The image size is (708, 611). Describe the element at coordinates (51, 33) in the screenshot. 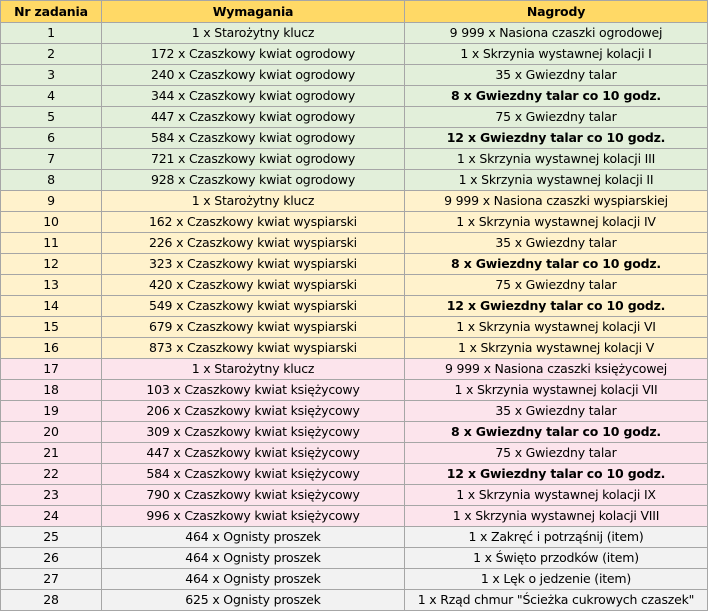

I see `task-number-cell: 1` at that location.